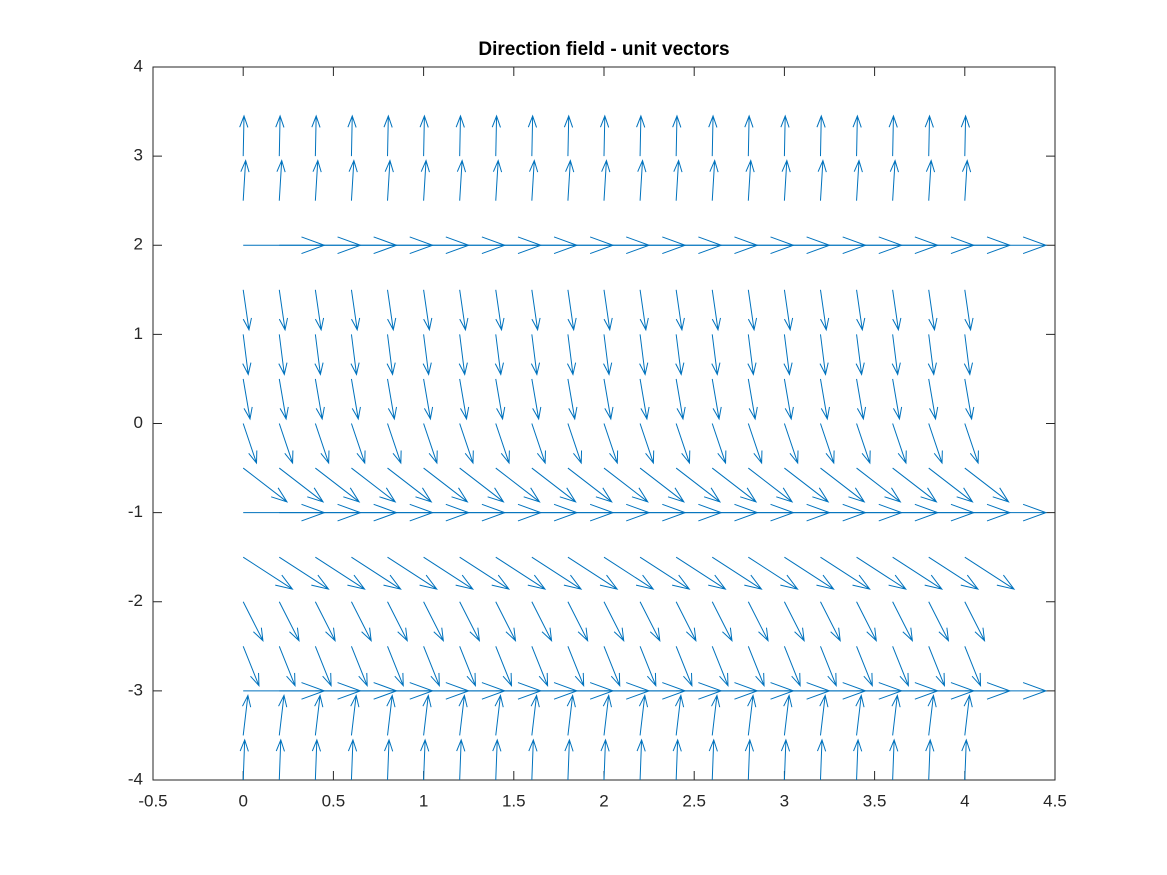 This screenshot has width=1167, height=875. I want to click on x-tick-label: 3, so click(784, 800).